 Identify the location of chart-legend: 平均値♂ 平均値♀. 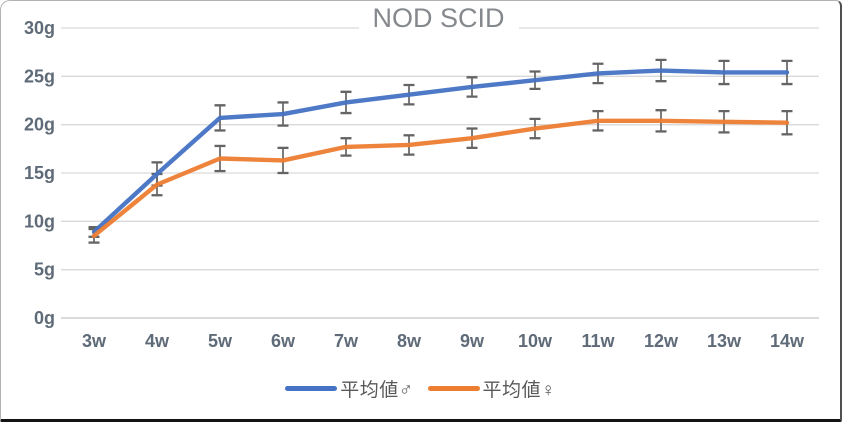
(420, 388).